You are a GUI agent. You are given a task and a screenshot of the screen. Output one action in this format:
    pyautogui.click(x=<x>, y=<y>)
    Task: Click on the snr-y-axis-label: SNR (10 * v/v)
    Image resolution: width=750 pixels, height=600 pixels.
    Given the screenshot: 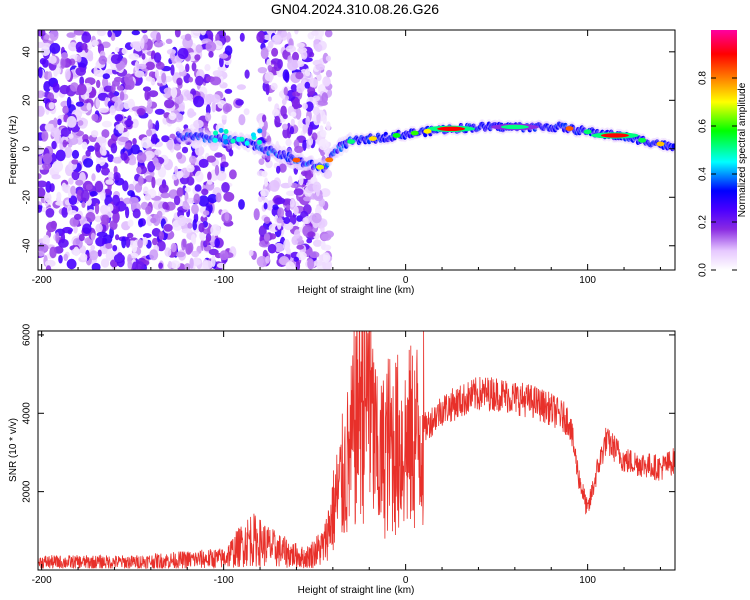 What is the action you would take?
    pyautogui.click(x=13, y=450)
    